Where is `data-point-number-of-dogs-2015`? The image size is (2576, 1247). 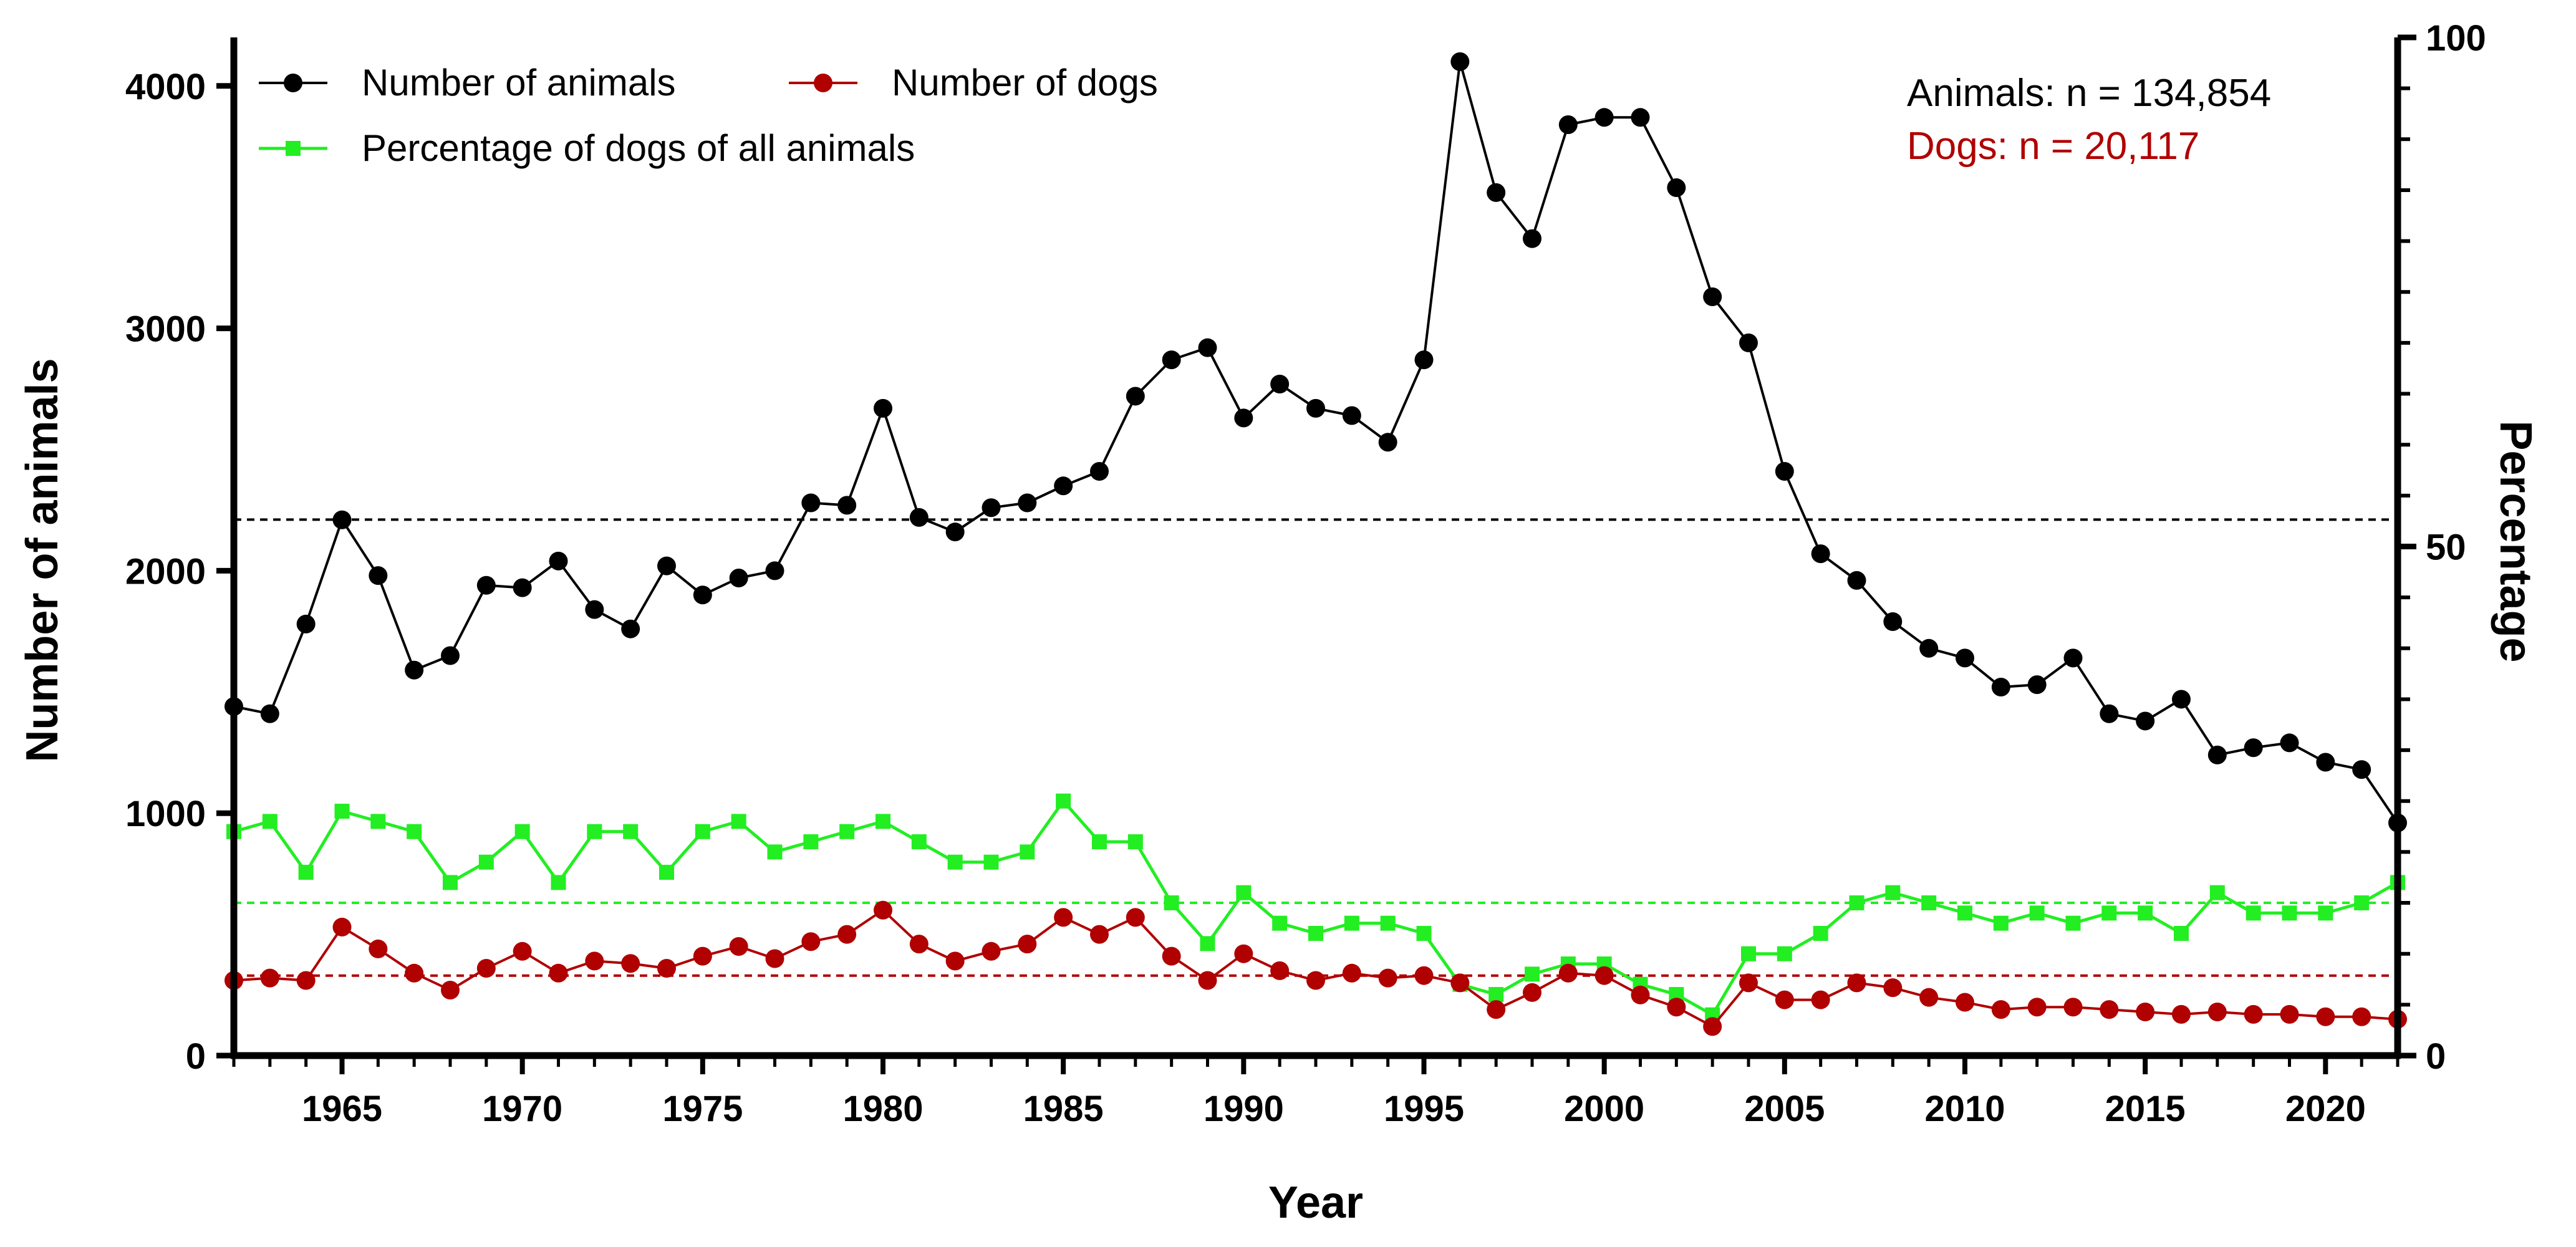
data-point-number-of-dogs-2015 is located at coordinates (2145, 1012).